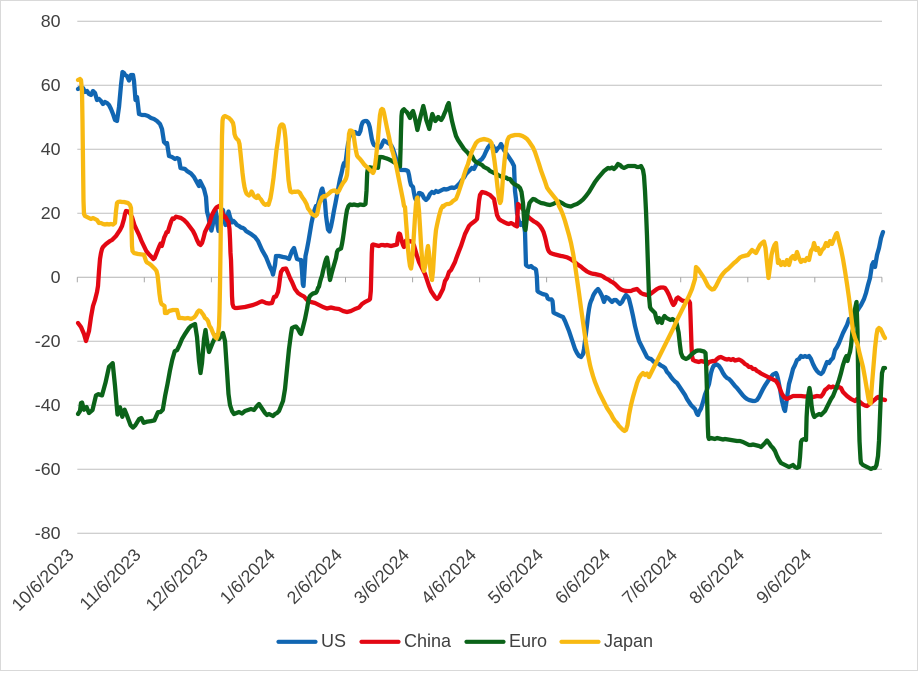  I want to click on svg-text: 8/6/2024, so click(716, 576).